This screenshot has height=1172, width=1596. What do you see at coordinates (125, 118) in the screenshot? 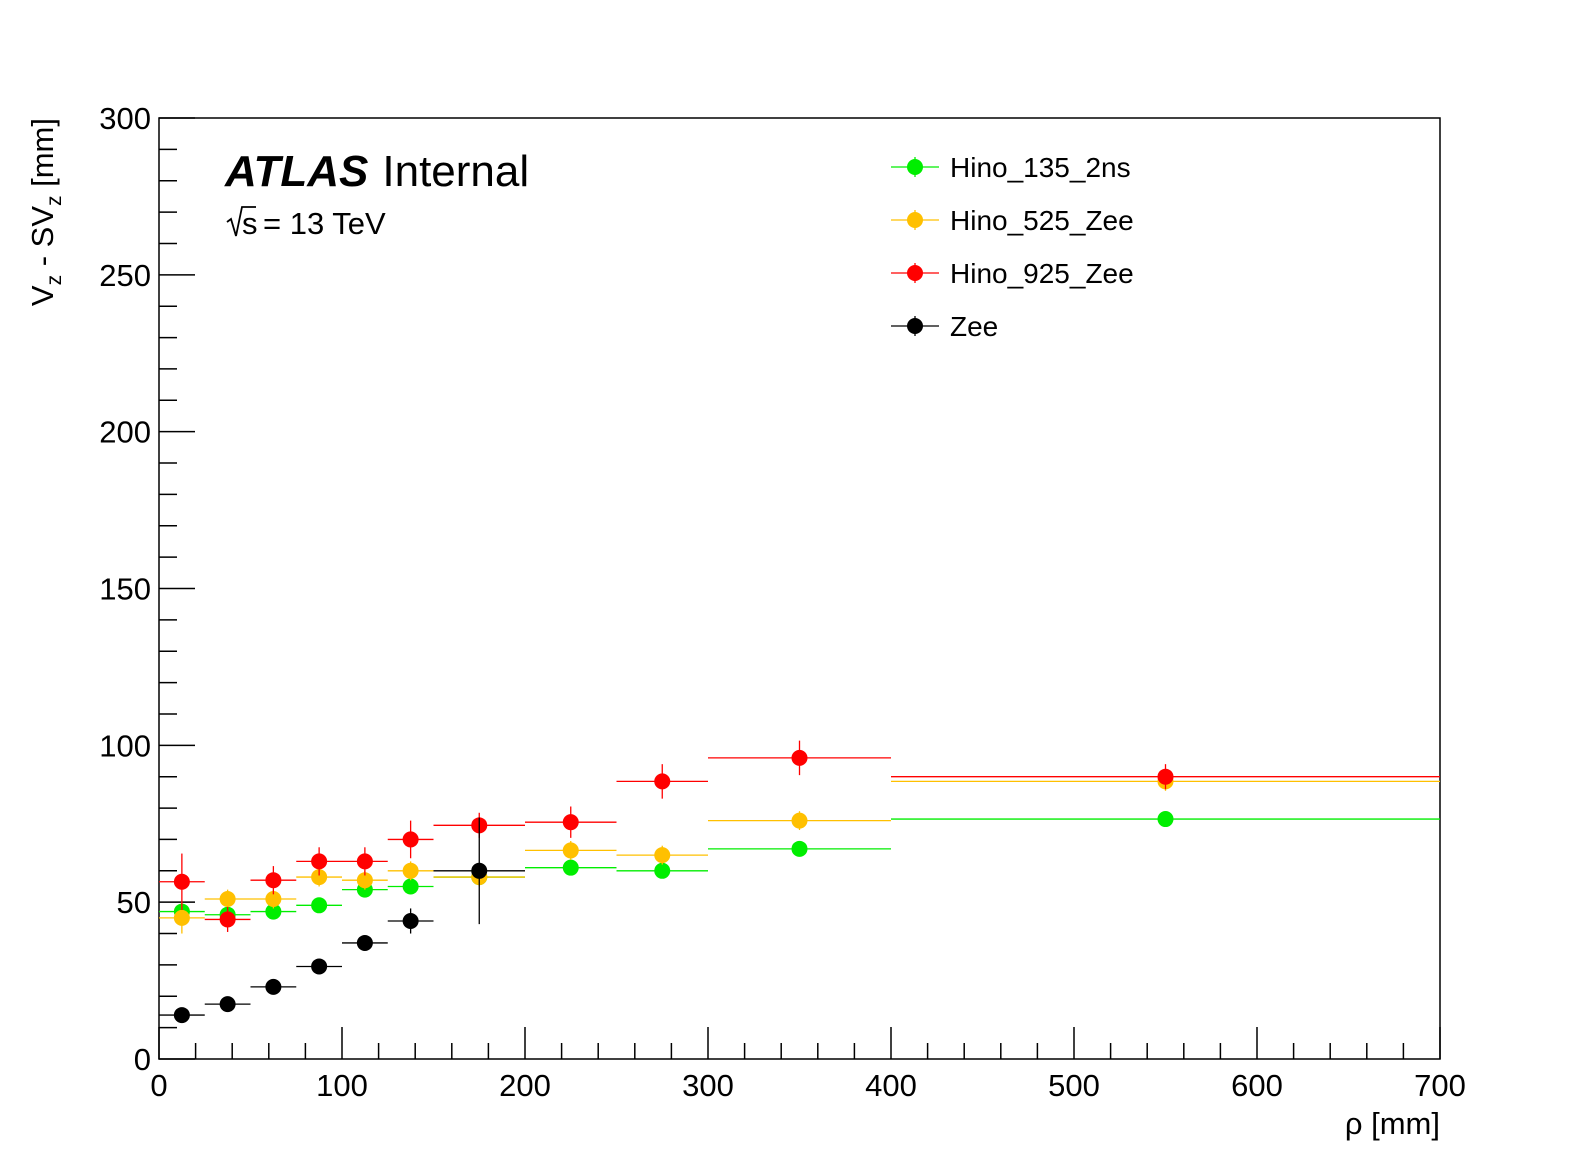
I see `y-tick-label: 300` at bounding box center [125, 118].